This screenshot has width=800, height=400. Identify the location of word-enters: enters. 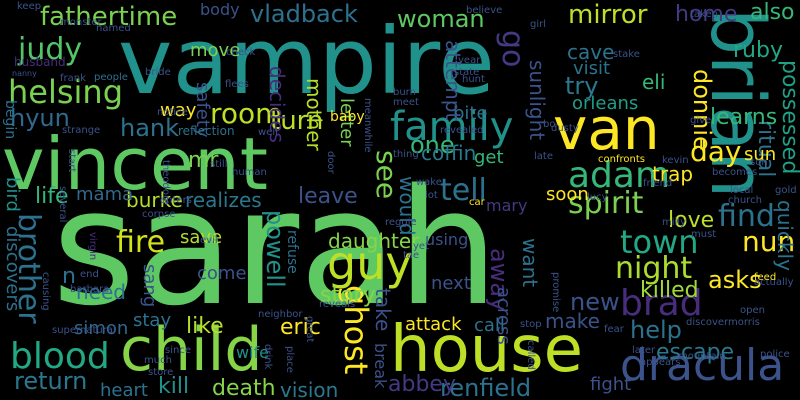
(176, 200).